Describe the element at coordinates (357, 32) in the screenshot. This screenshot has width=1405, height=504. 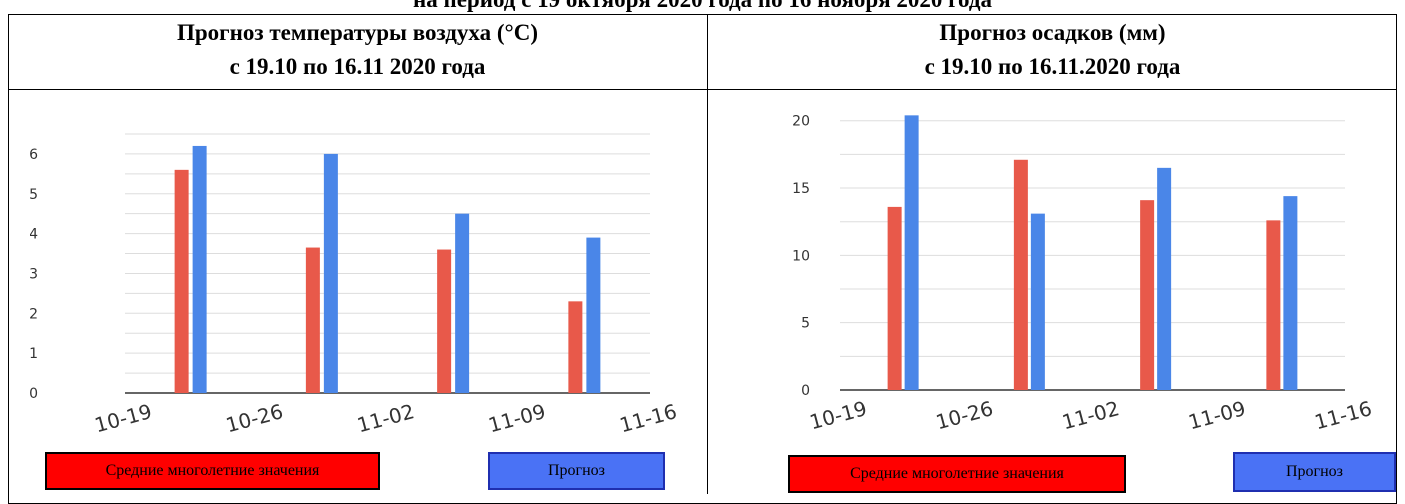
I see `temperature-title: Прогноз температуры воздуха (°С)` at that location.